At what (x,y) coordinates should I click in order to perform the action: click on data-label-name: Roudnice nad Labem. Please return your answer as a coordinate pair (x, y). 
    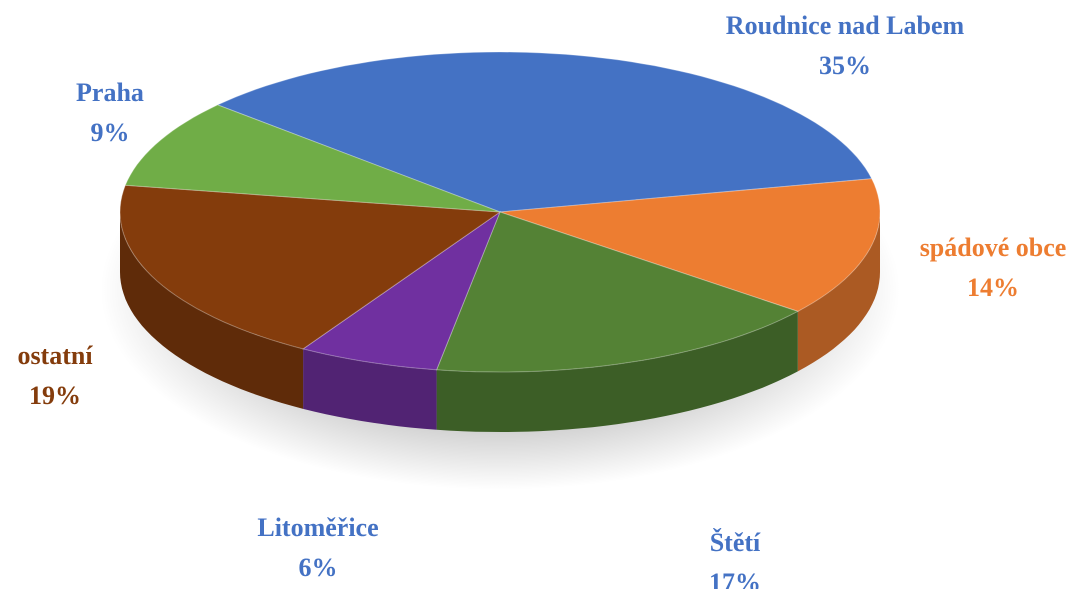
    Looking at the image, I should click on (845, 25).